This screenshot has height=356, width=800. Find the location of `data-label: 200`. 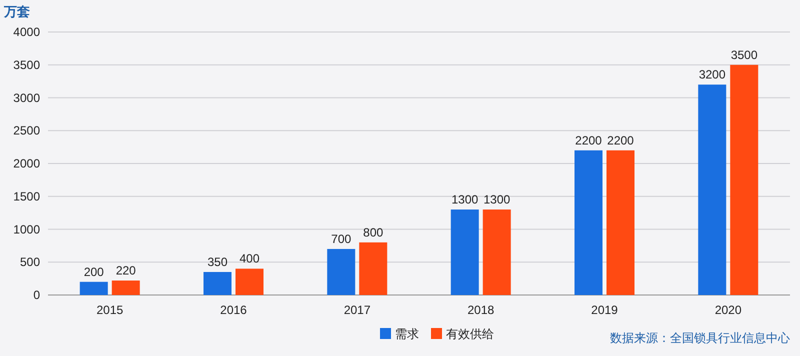

data-label: 200 is located at coordinates (94, 271).